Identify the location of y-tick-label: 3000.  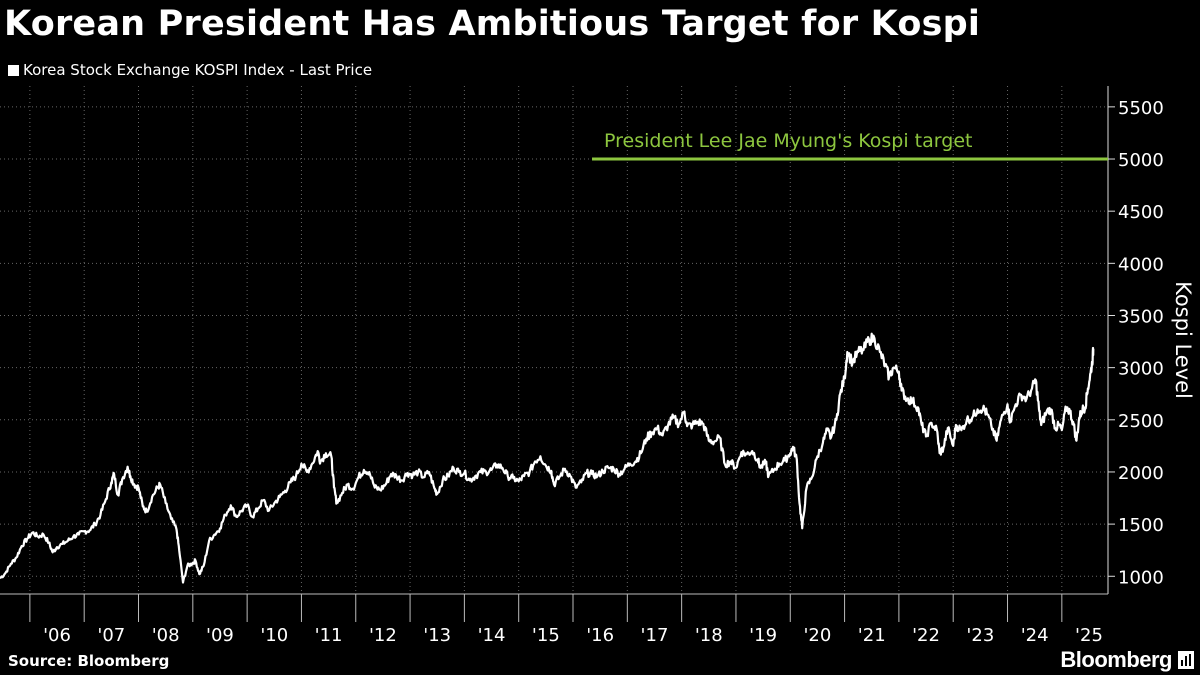
(1141, 369).